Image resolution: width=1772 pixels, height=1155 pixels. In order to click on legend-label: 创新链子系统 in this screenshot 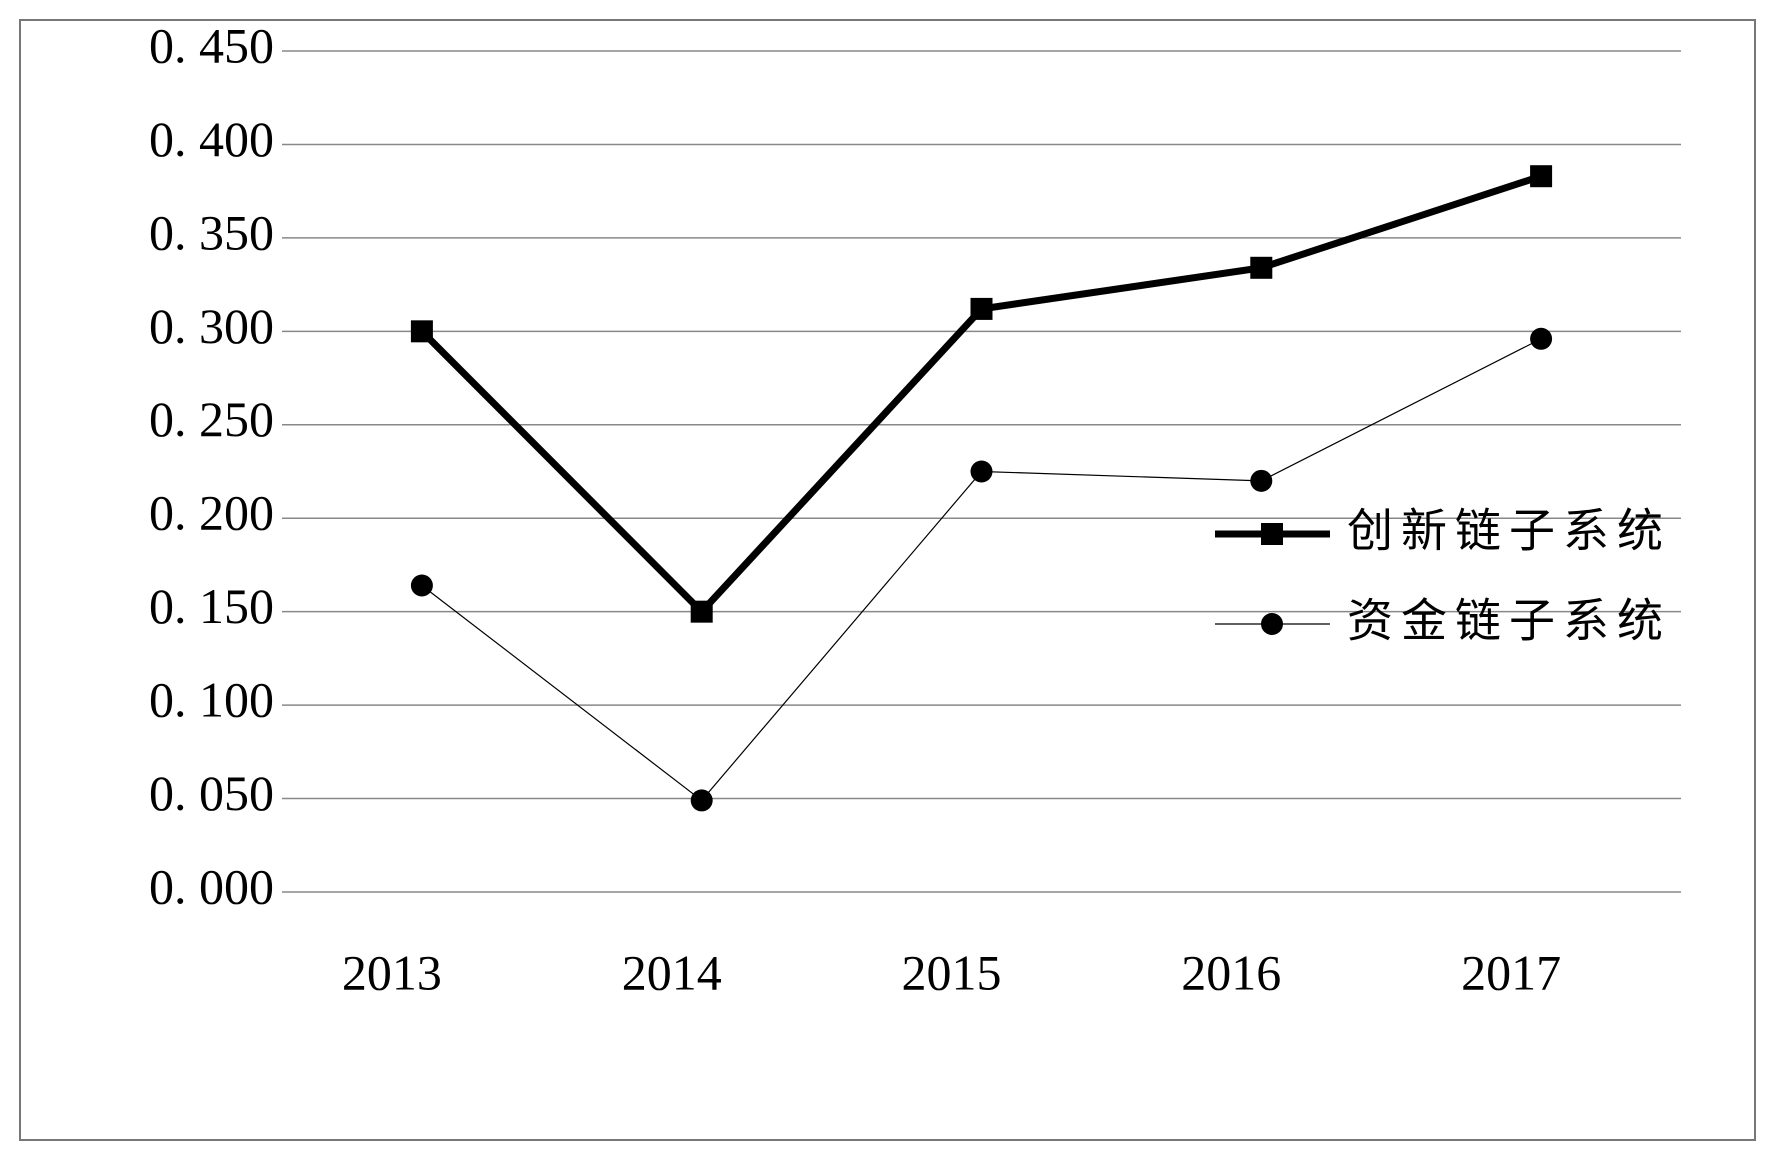, I will do `click(1509, 531)`.